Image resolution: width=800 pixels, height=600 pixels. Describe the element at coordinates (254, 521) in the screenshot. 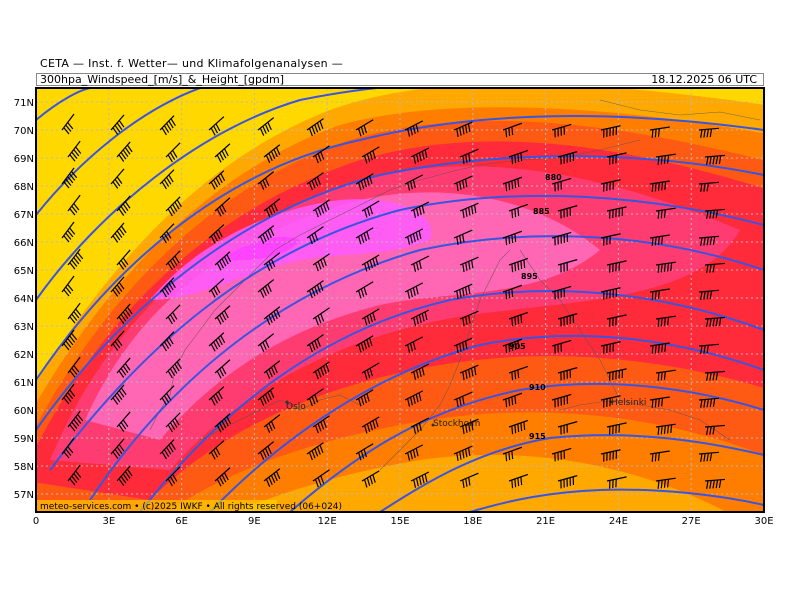

I see `lon-tick-label: 9E` at that location.